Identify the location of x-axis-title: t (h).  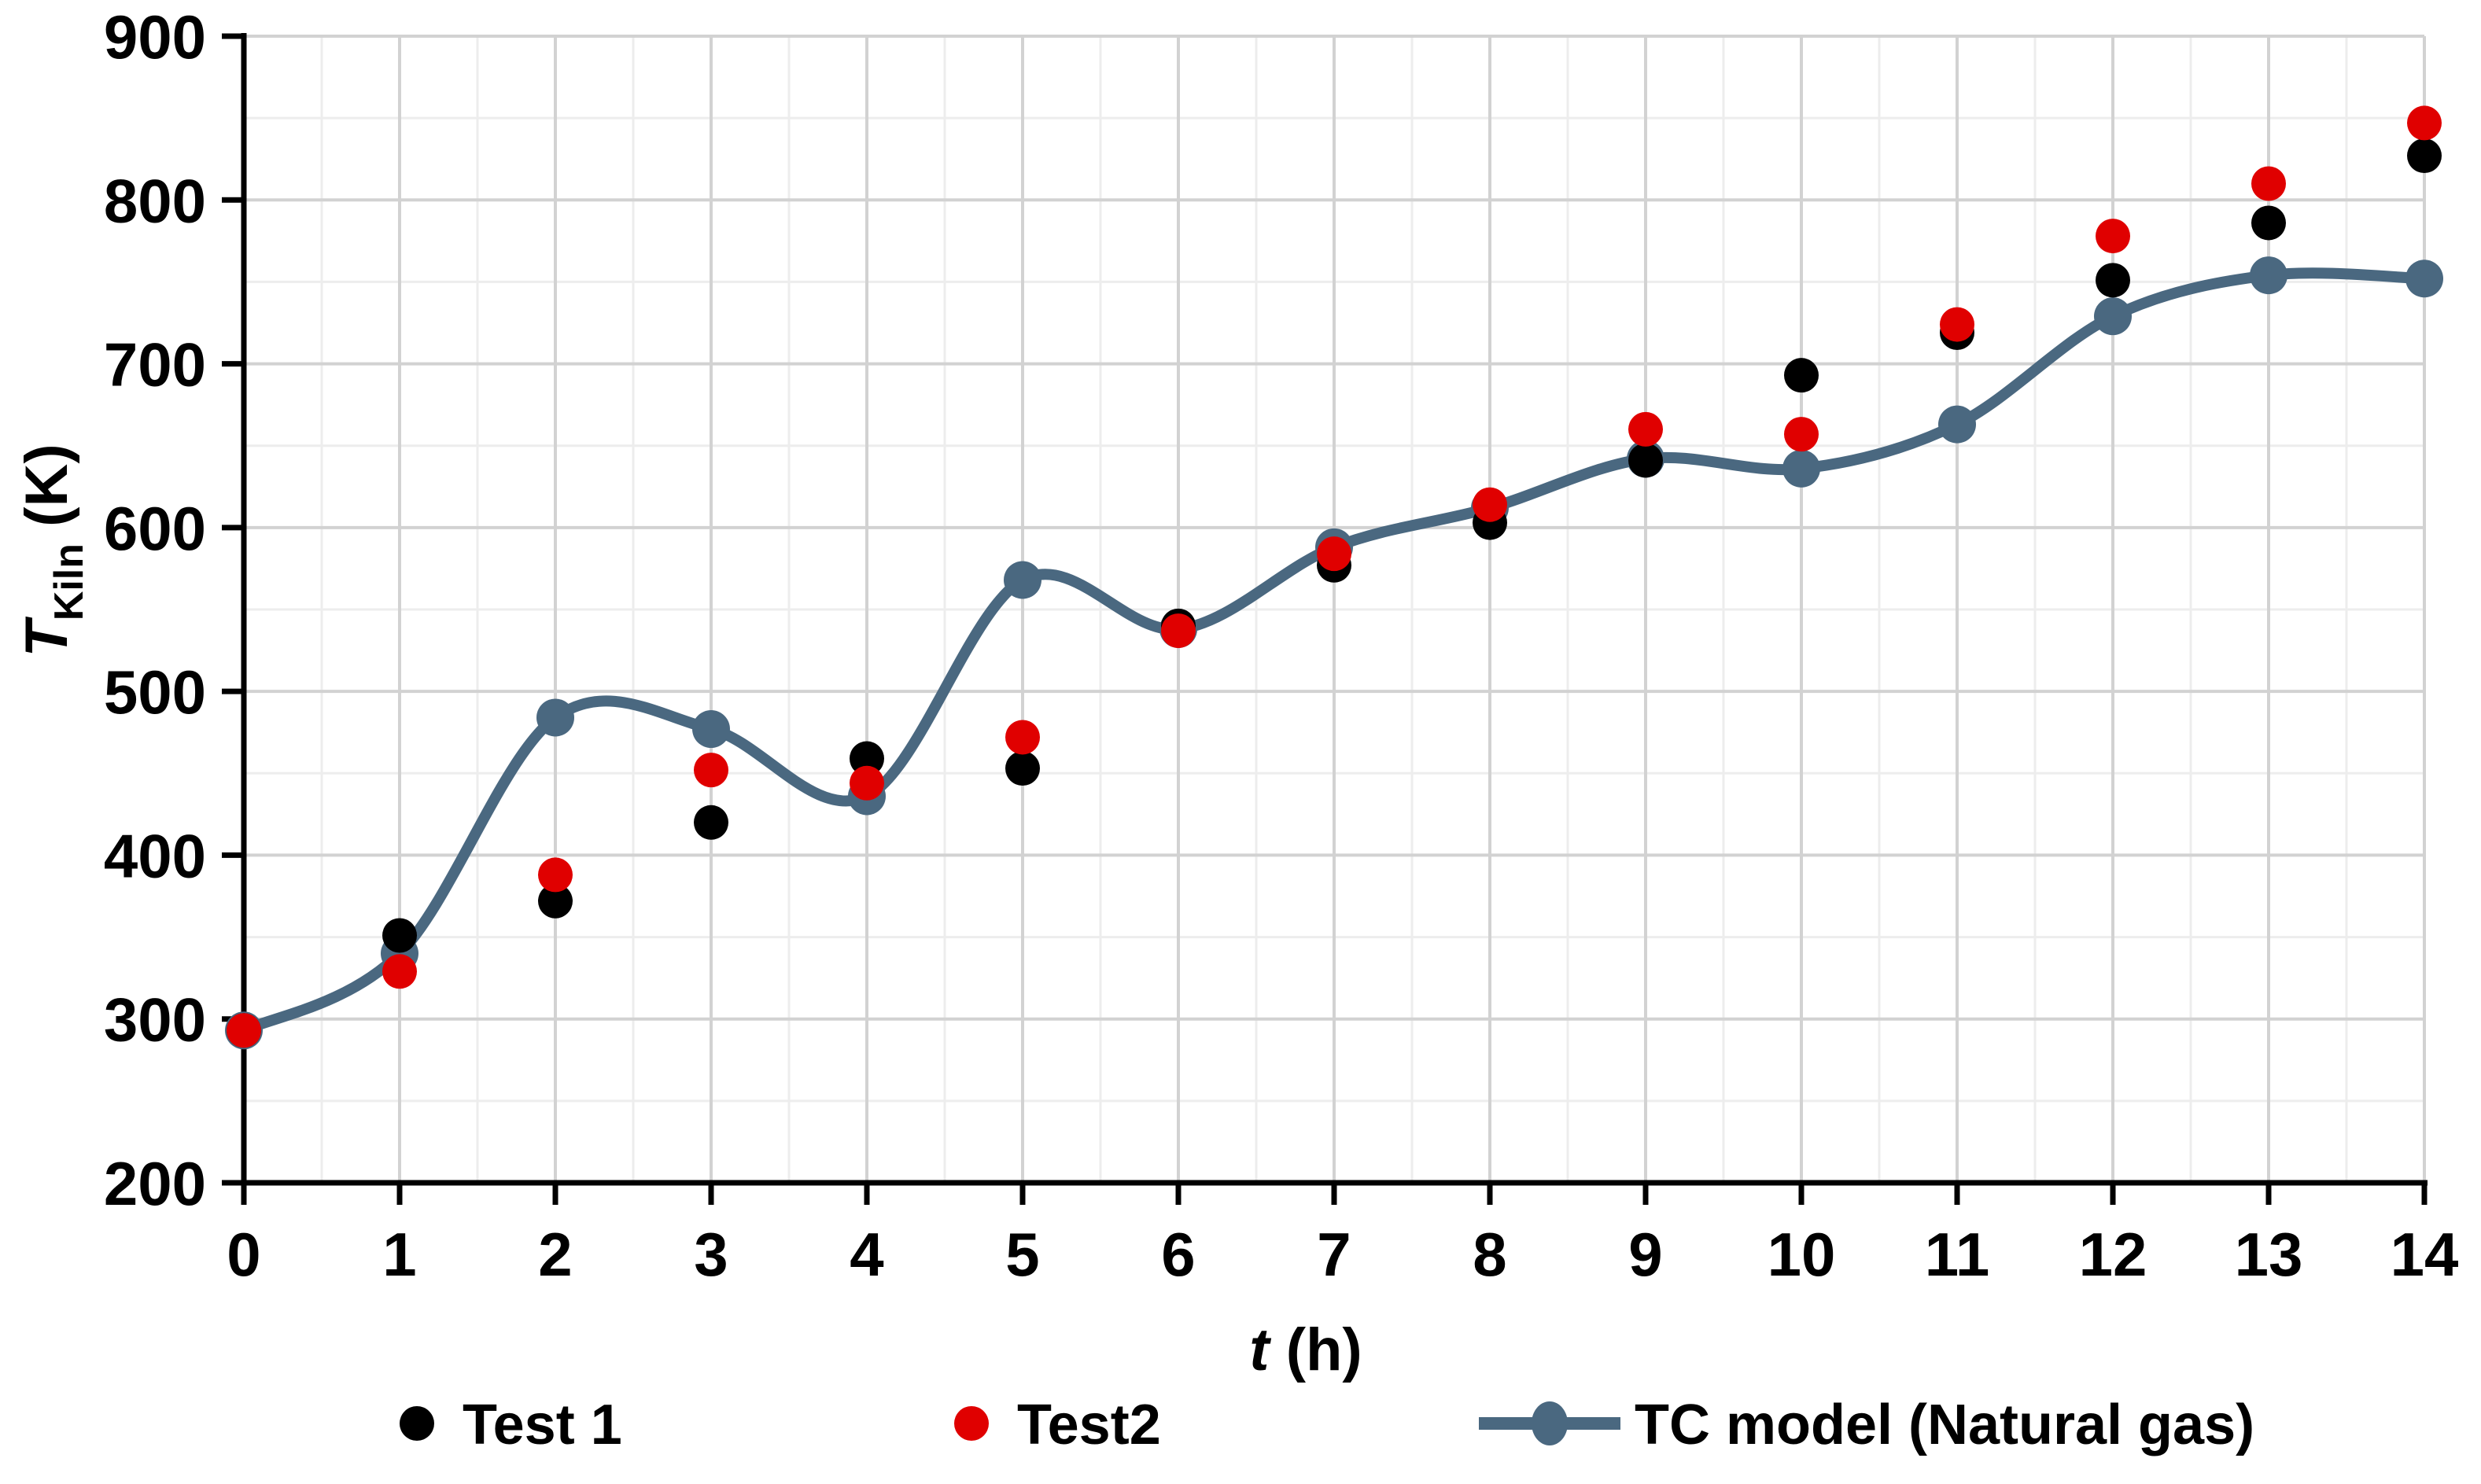
(1305, 1349).